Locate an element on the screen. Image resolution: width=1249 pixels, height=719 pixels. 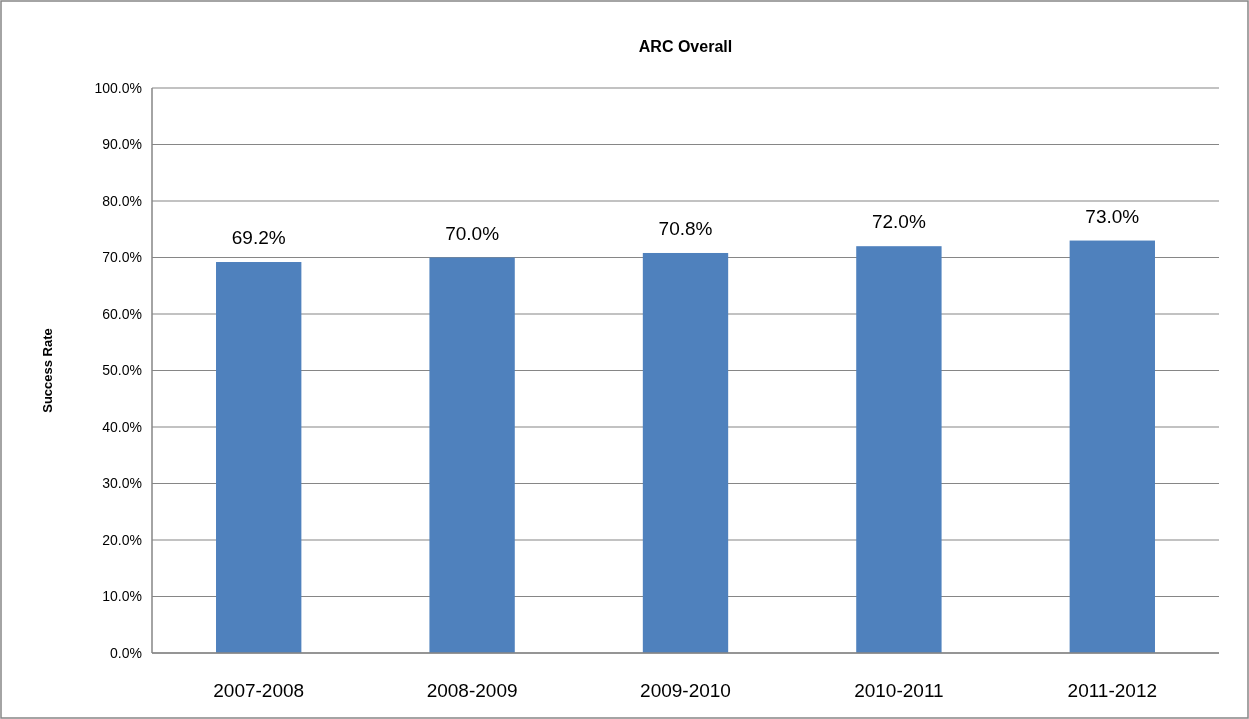
x-tick-label: 2007-2008 is located at coordinates (259, 690).